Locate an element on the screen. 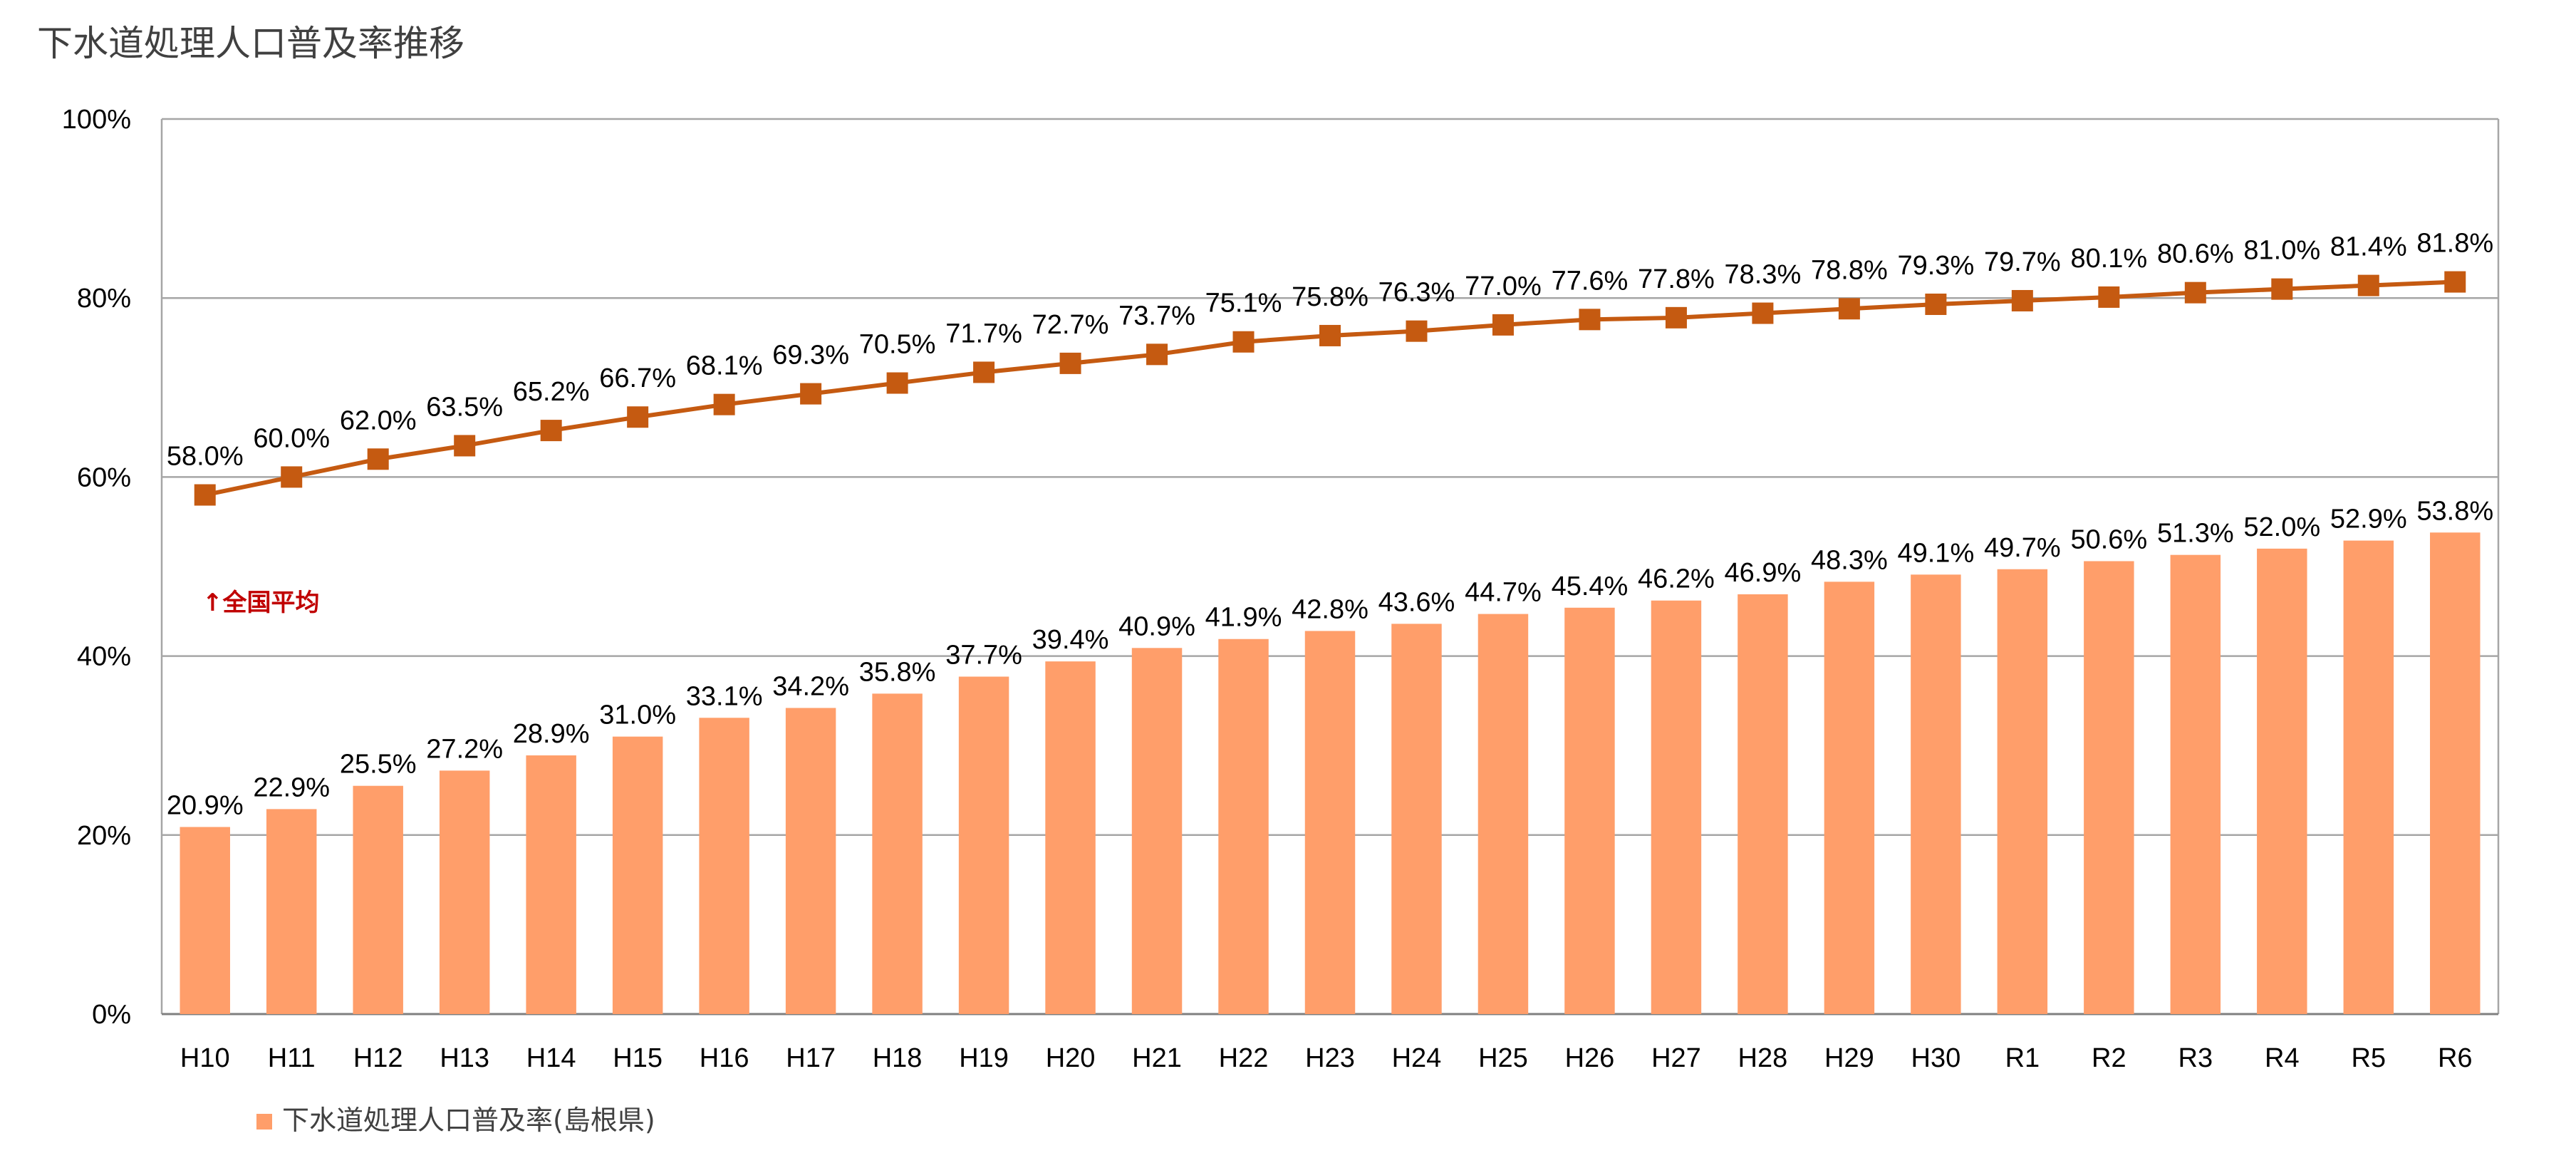 This screenshot has height=1163, width=2576. bar-data-label: 45.4% is located at coordinates (1591, 586).